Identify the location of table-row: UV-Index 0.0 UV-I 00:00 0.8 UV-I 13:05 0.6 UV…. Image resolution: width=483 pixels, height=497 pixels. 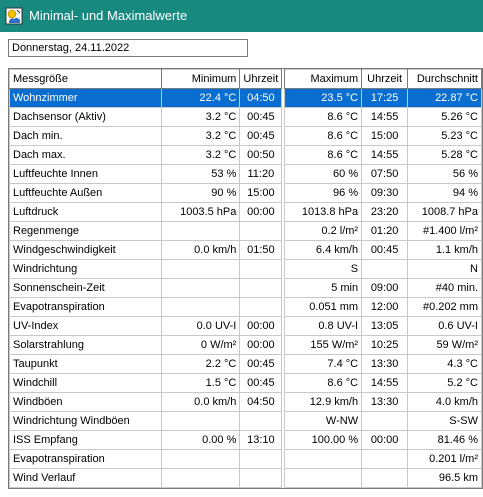
(245, 326).